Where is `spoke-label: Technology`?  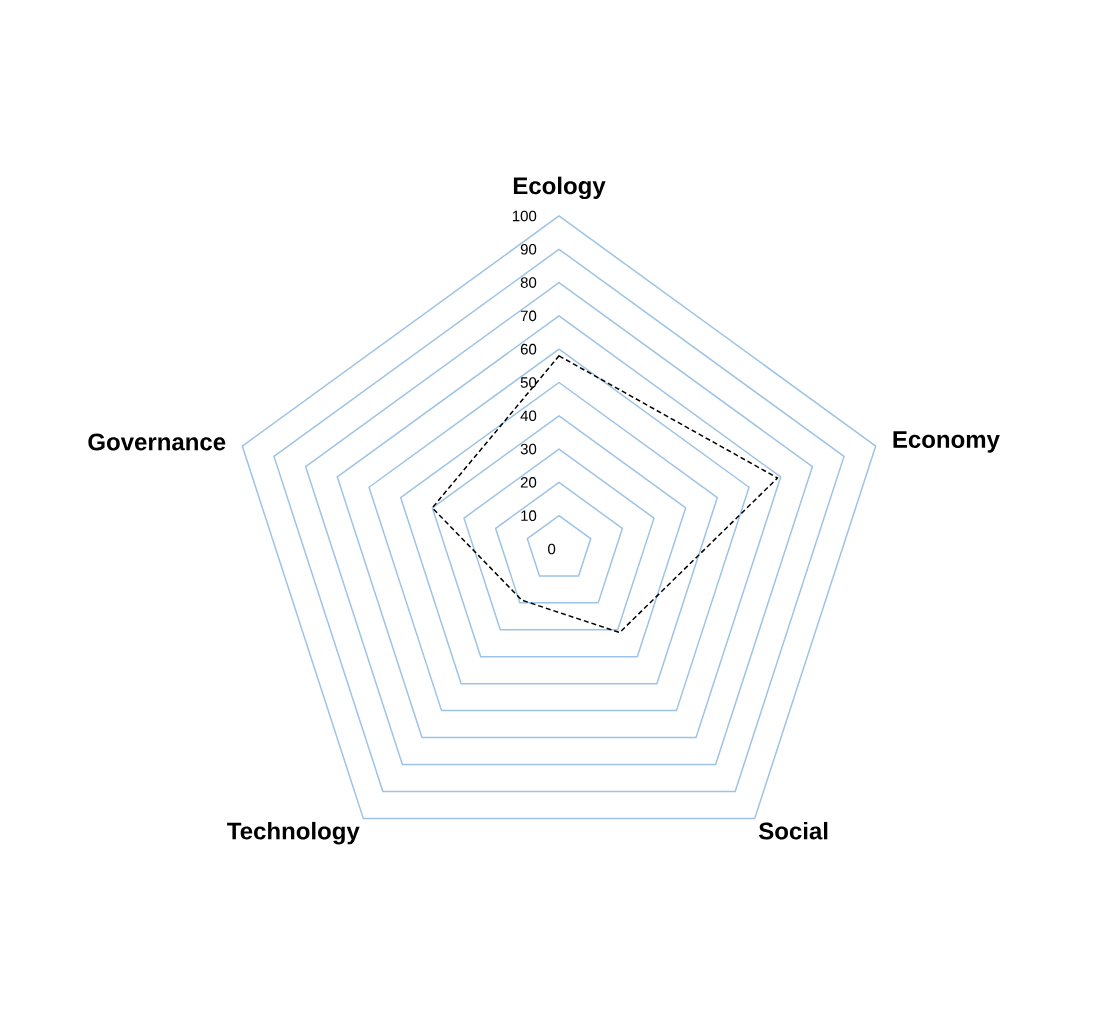 spoke-label: Technology is located at coordinates (293, 833).